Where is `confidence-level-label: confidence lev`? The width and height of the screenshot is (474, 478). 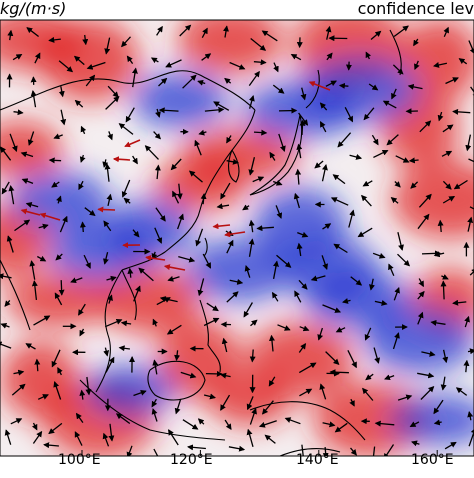
confidence-level-label: confidence lev is located at coordinates (416, 9).